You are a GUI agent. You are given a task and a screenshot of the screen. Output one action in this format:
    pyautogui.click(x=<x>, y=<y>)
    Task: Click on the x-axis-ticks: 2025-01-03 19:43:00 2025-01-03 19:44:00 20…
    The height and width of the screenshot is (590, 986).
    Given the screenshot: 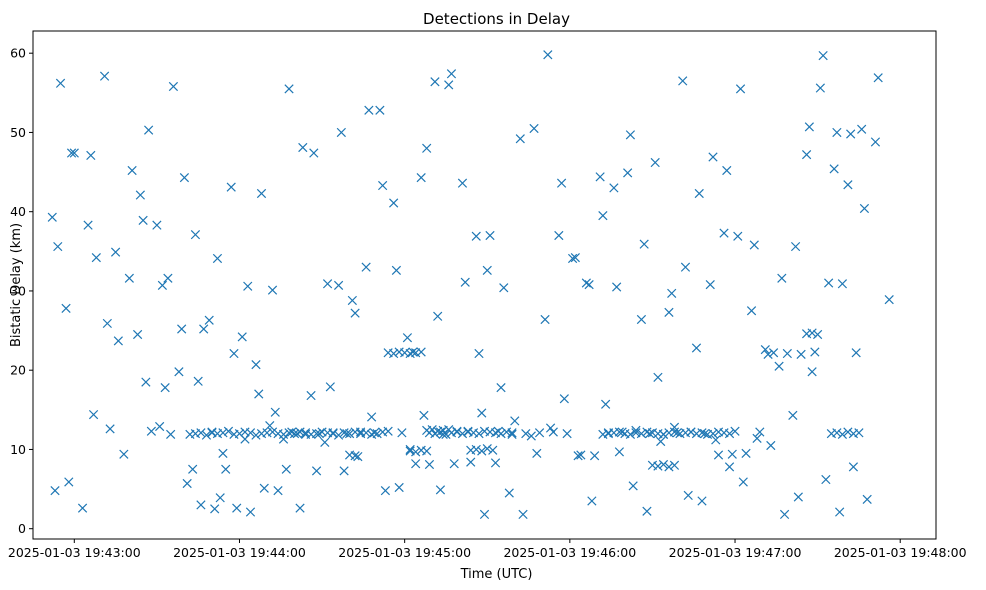 What is the action you would take?
    pyautogui.click(x=487, y=549)
    